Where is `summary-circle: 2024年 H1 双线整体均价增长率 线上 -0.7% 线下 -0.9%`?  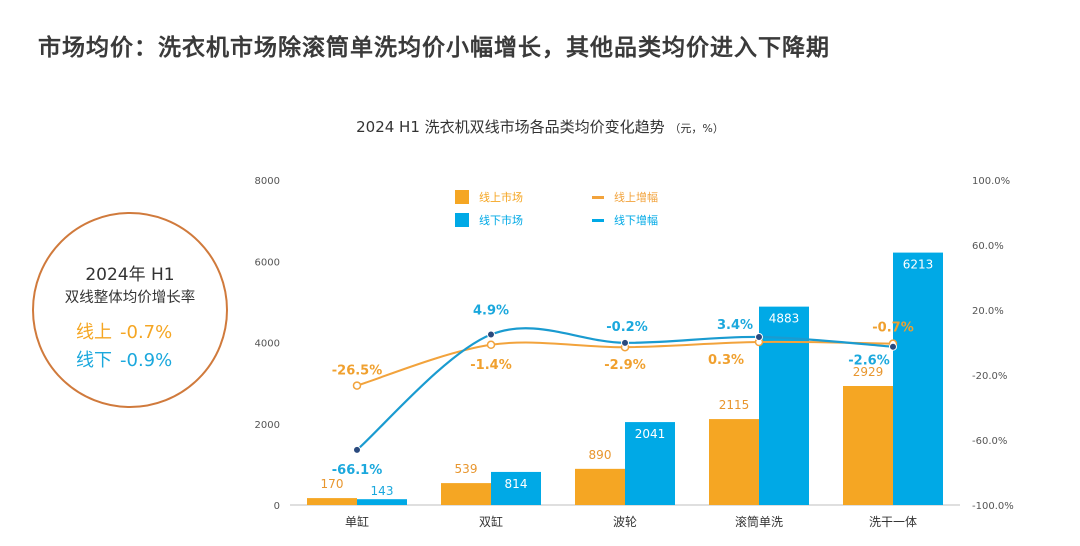 summary-circle: 2024年 H1 双线整体均价增长率 线上 -0.7% 线下 -0.9% is located at coordinates (130, 310).